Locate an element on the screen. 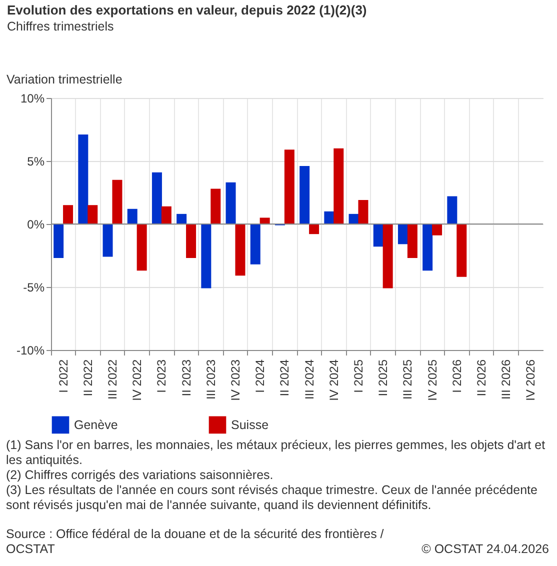  legend-label: Genève is located at coordinates (96, 425).